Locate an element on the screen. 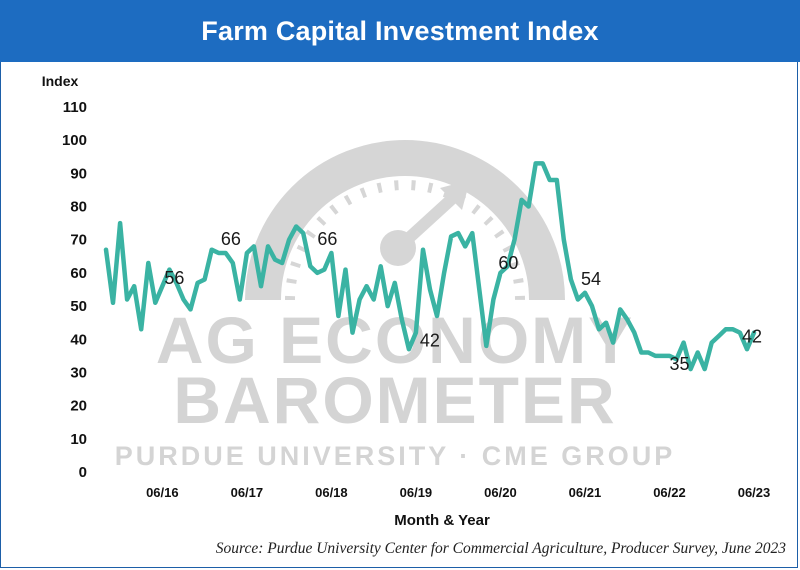 This screenshot has height=570, width=800. x-axis-ticks: 06/16 06/17 06/18 06/19 06/20 06/21 06/22 06/23 is located at coordinates (458, 492).